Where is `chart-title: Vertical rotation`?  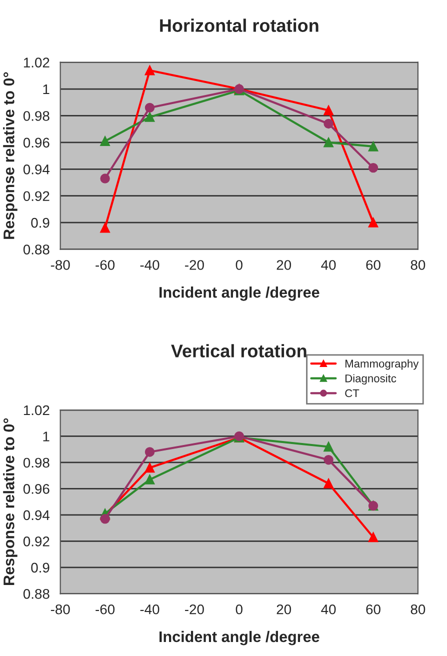 chart-title: Vertical rotation is located at coordinates (238, 351).